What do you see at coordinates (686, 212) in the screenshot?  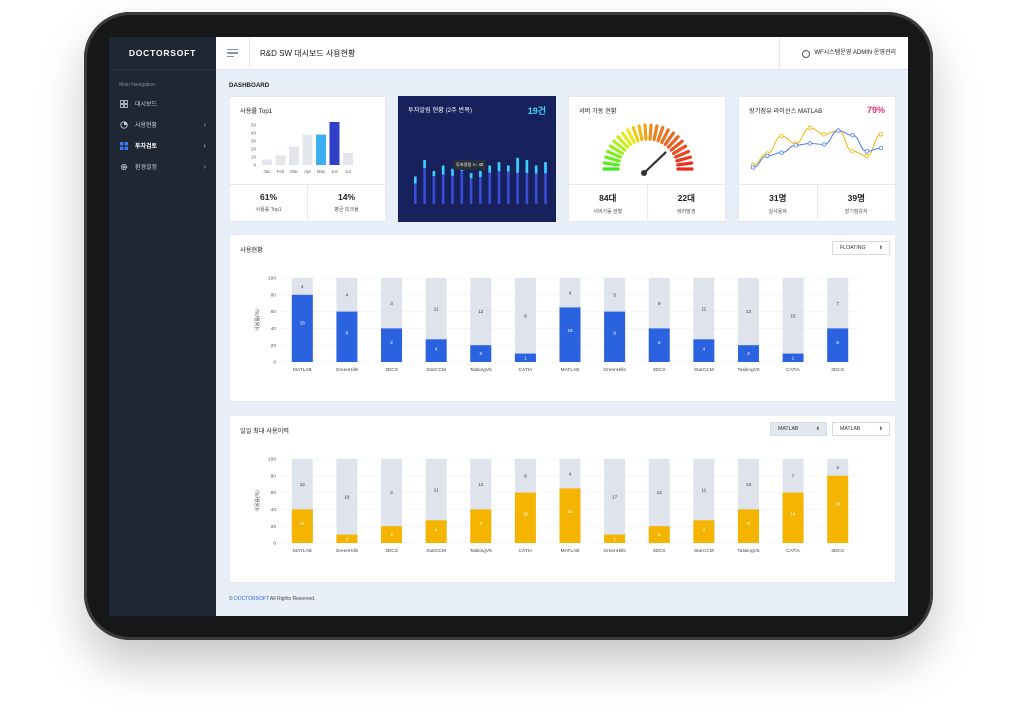 I see `stat-label: 에러발생` at bounding box center [686, 212].